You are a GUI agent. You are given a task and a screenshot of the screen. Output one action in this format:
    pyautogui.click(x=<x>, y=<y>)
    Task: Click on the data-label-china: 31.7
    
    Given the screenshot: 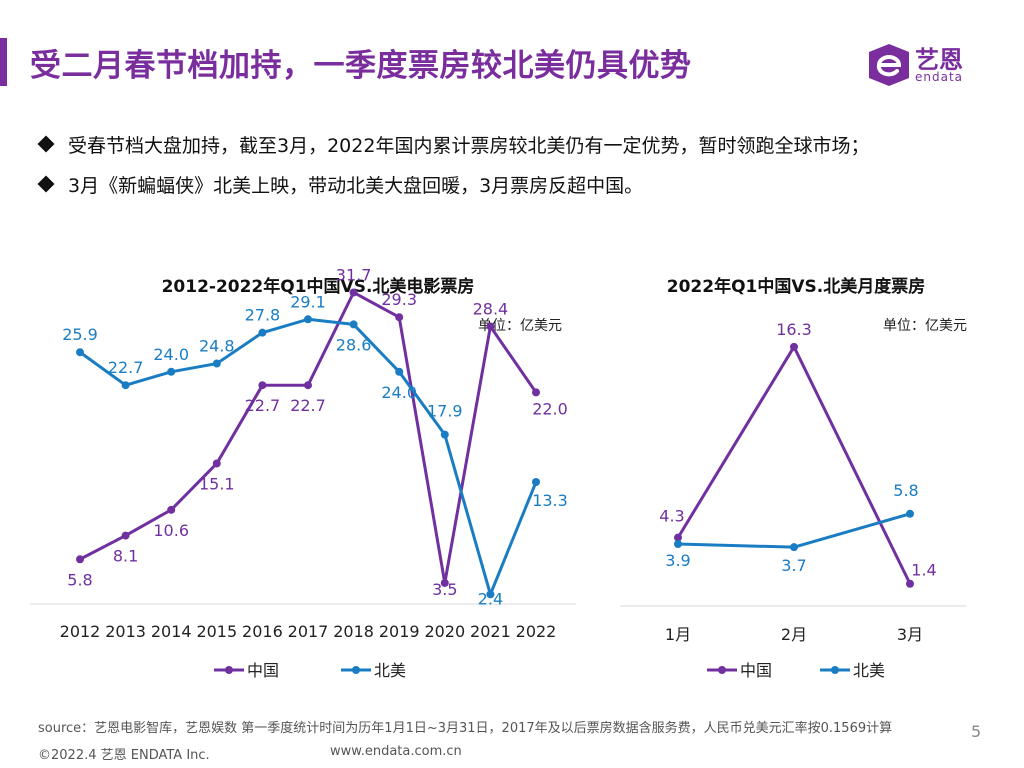 What is the action you would take?
    pyautogui.click(x=354, y=274)
    